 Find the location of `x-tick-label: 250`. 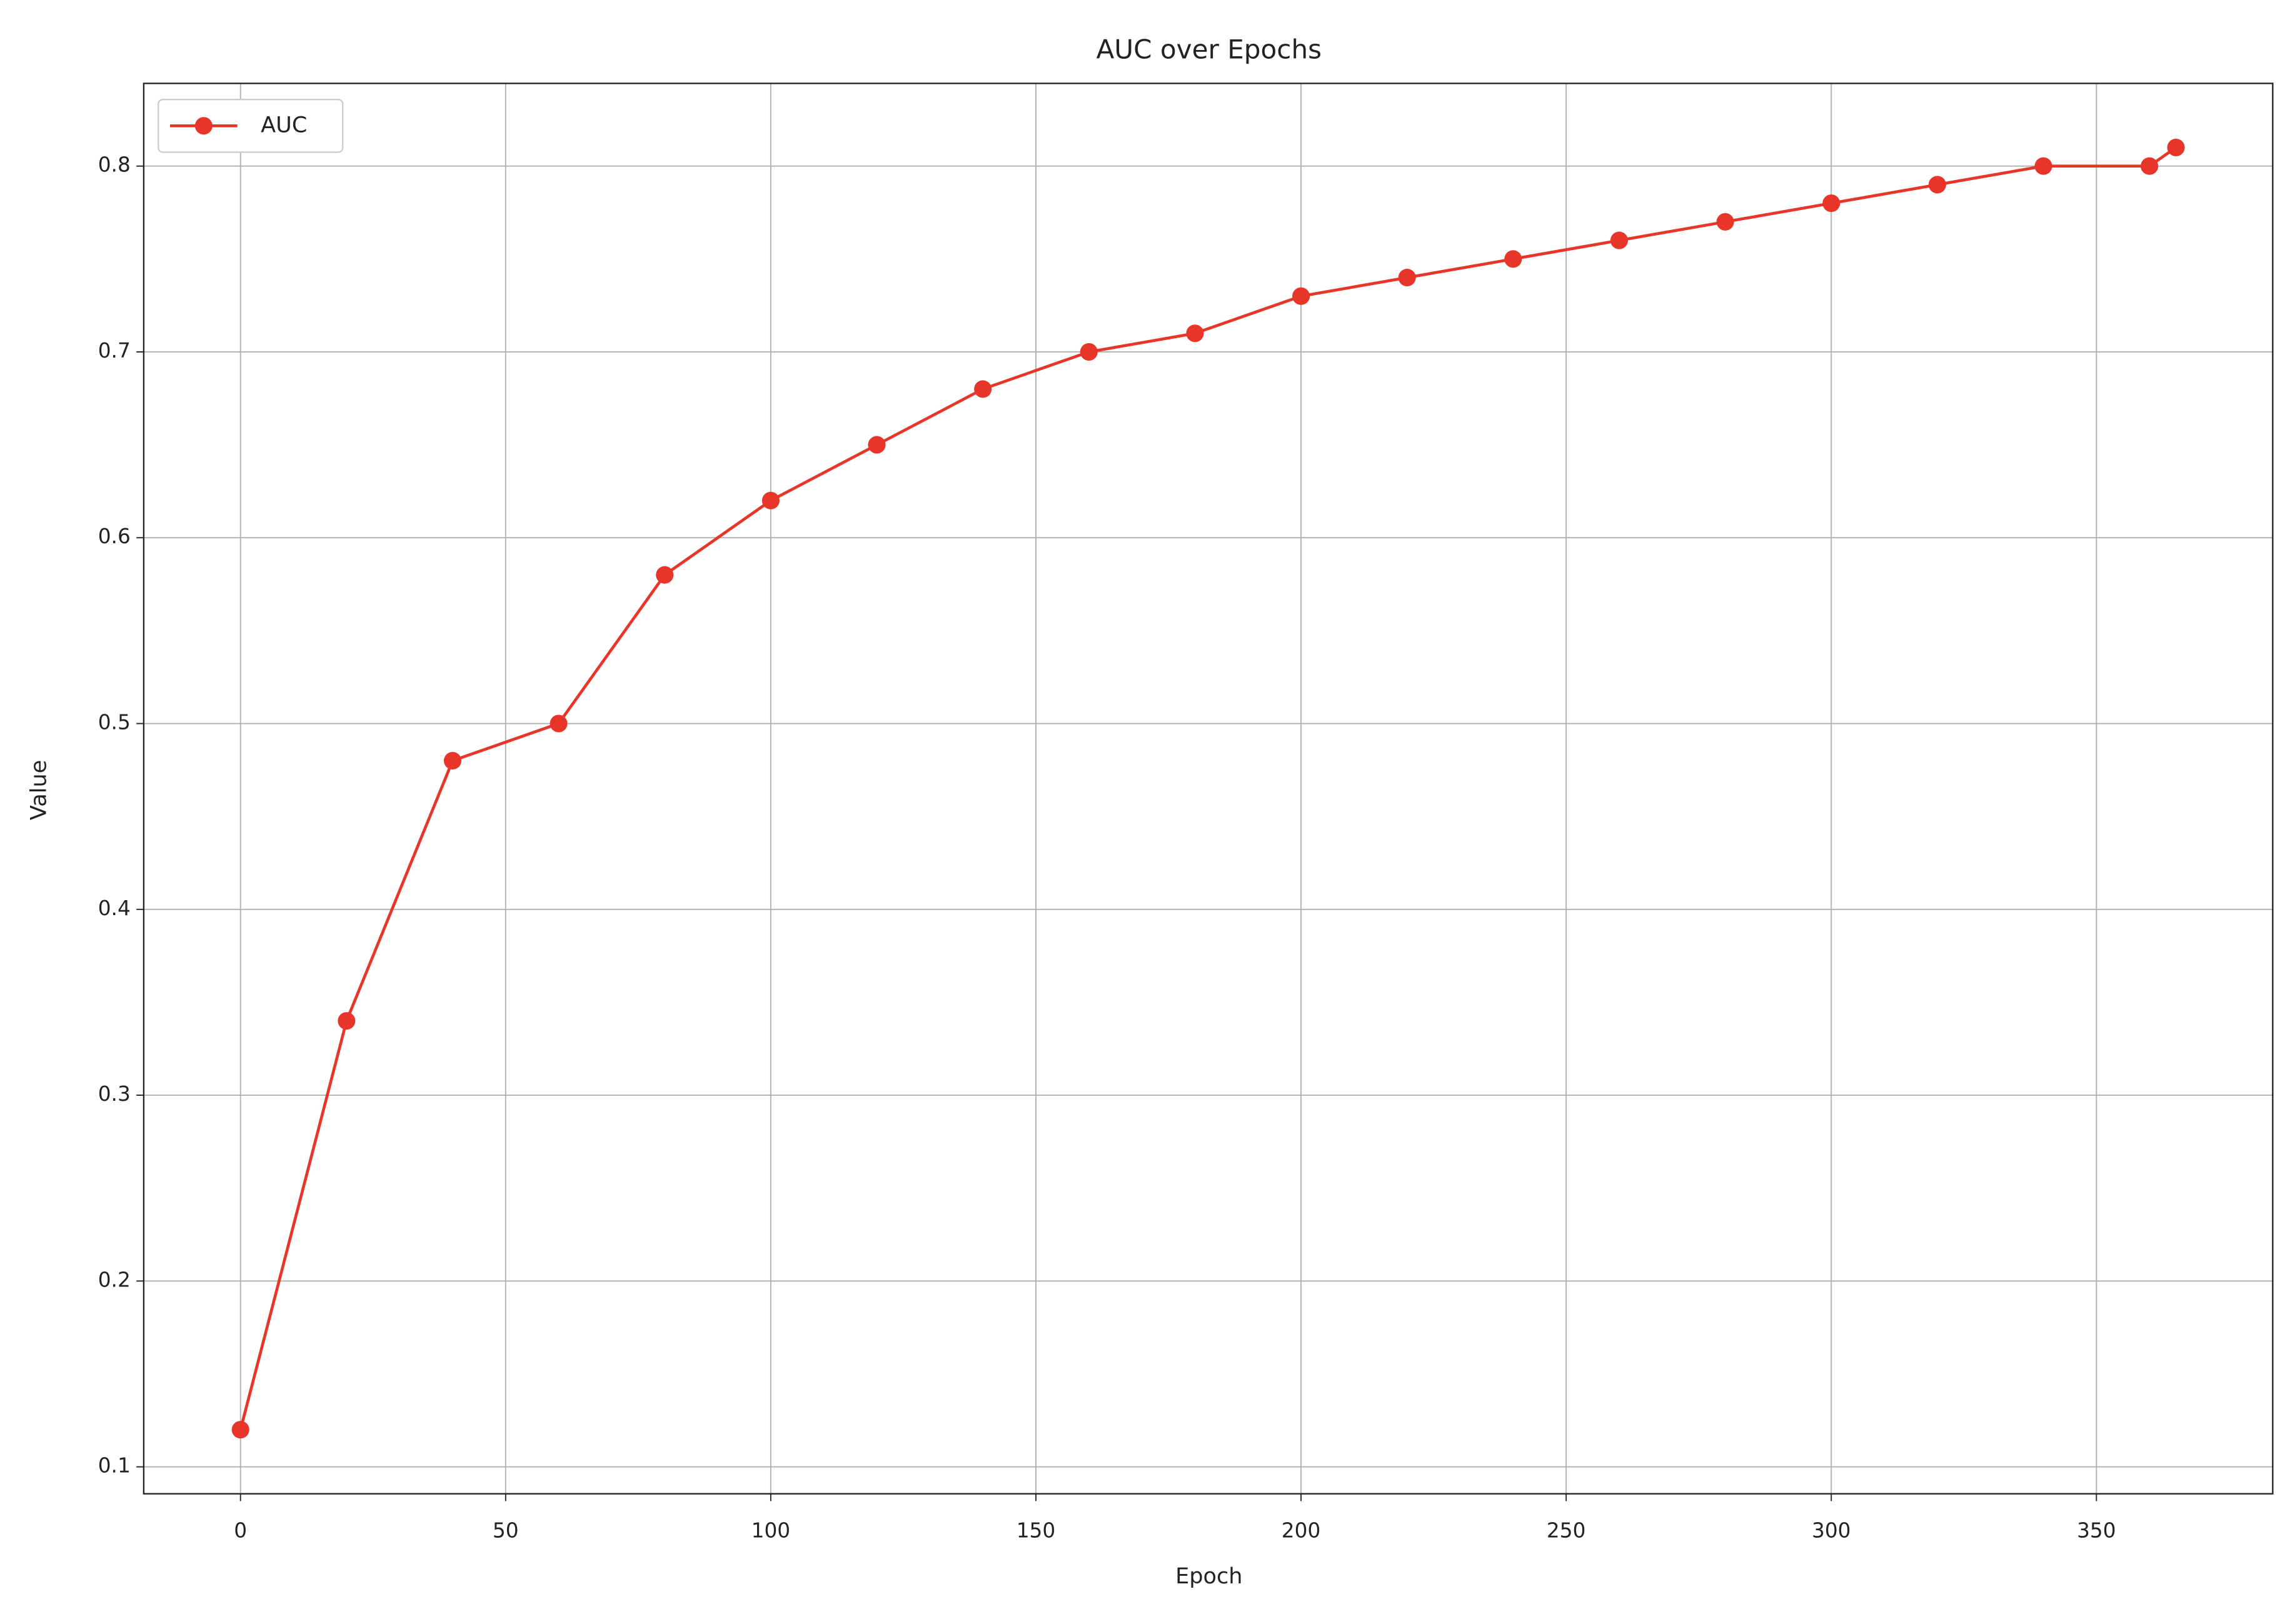

x-tick-label: 250 is located at coordinates (1567, 1531).